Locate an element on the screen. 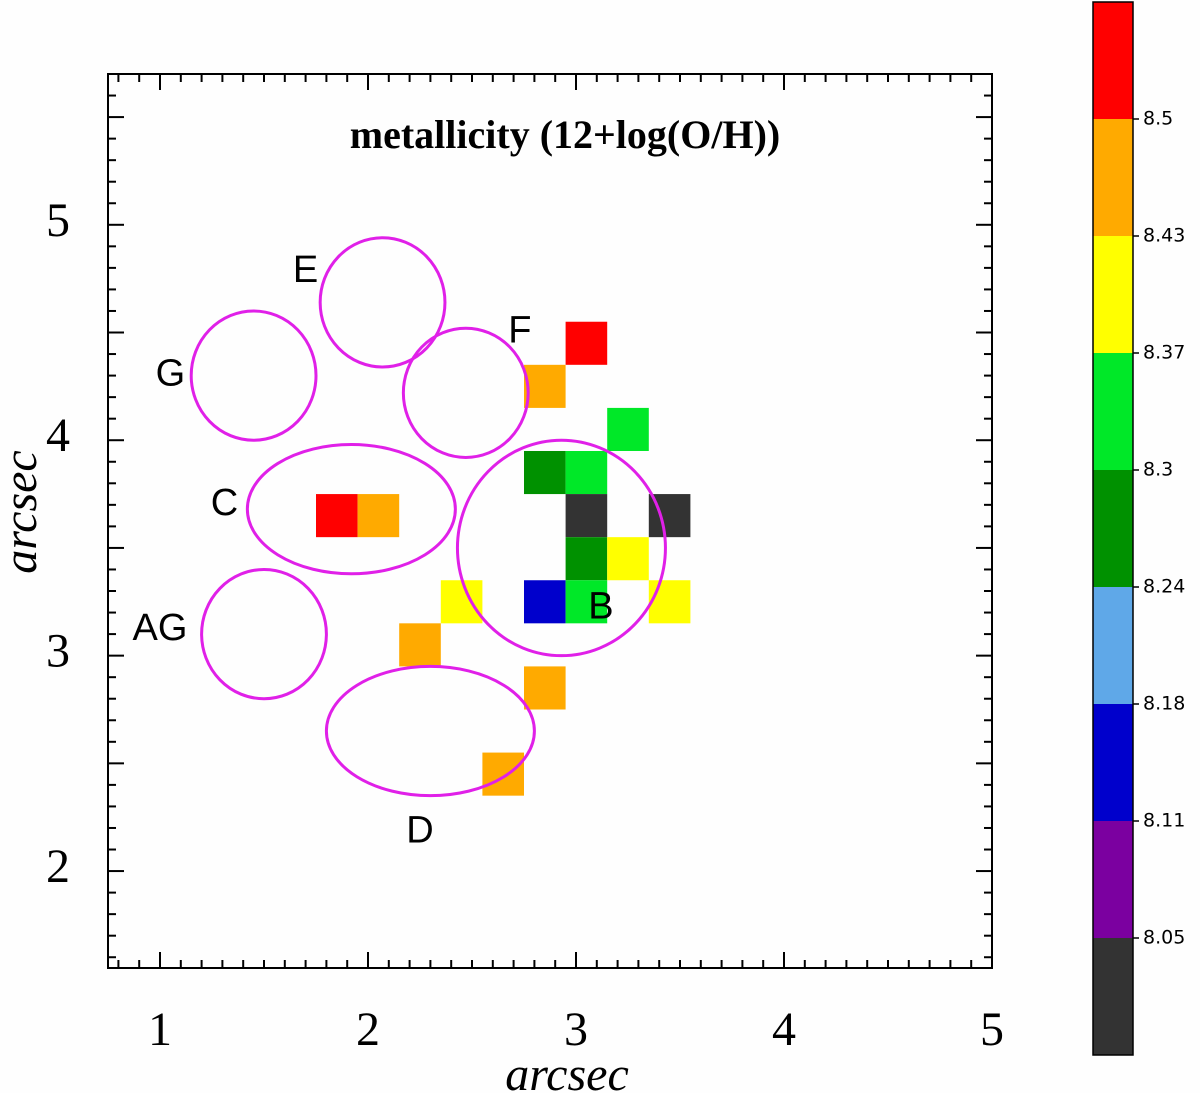 This screenshot has height=1093, width=1200. region-label-b: B is located at coordinates (600, 606).